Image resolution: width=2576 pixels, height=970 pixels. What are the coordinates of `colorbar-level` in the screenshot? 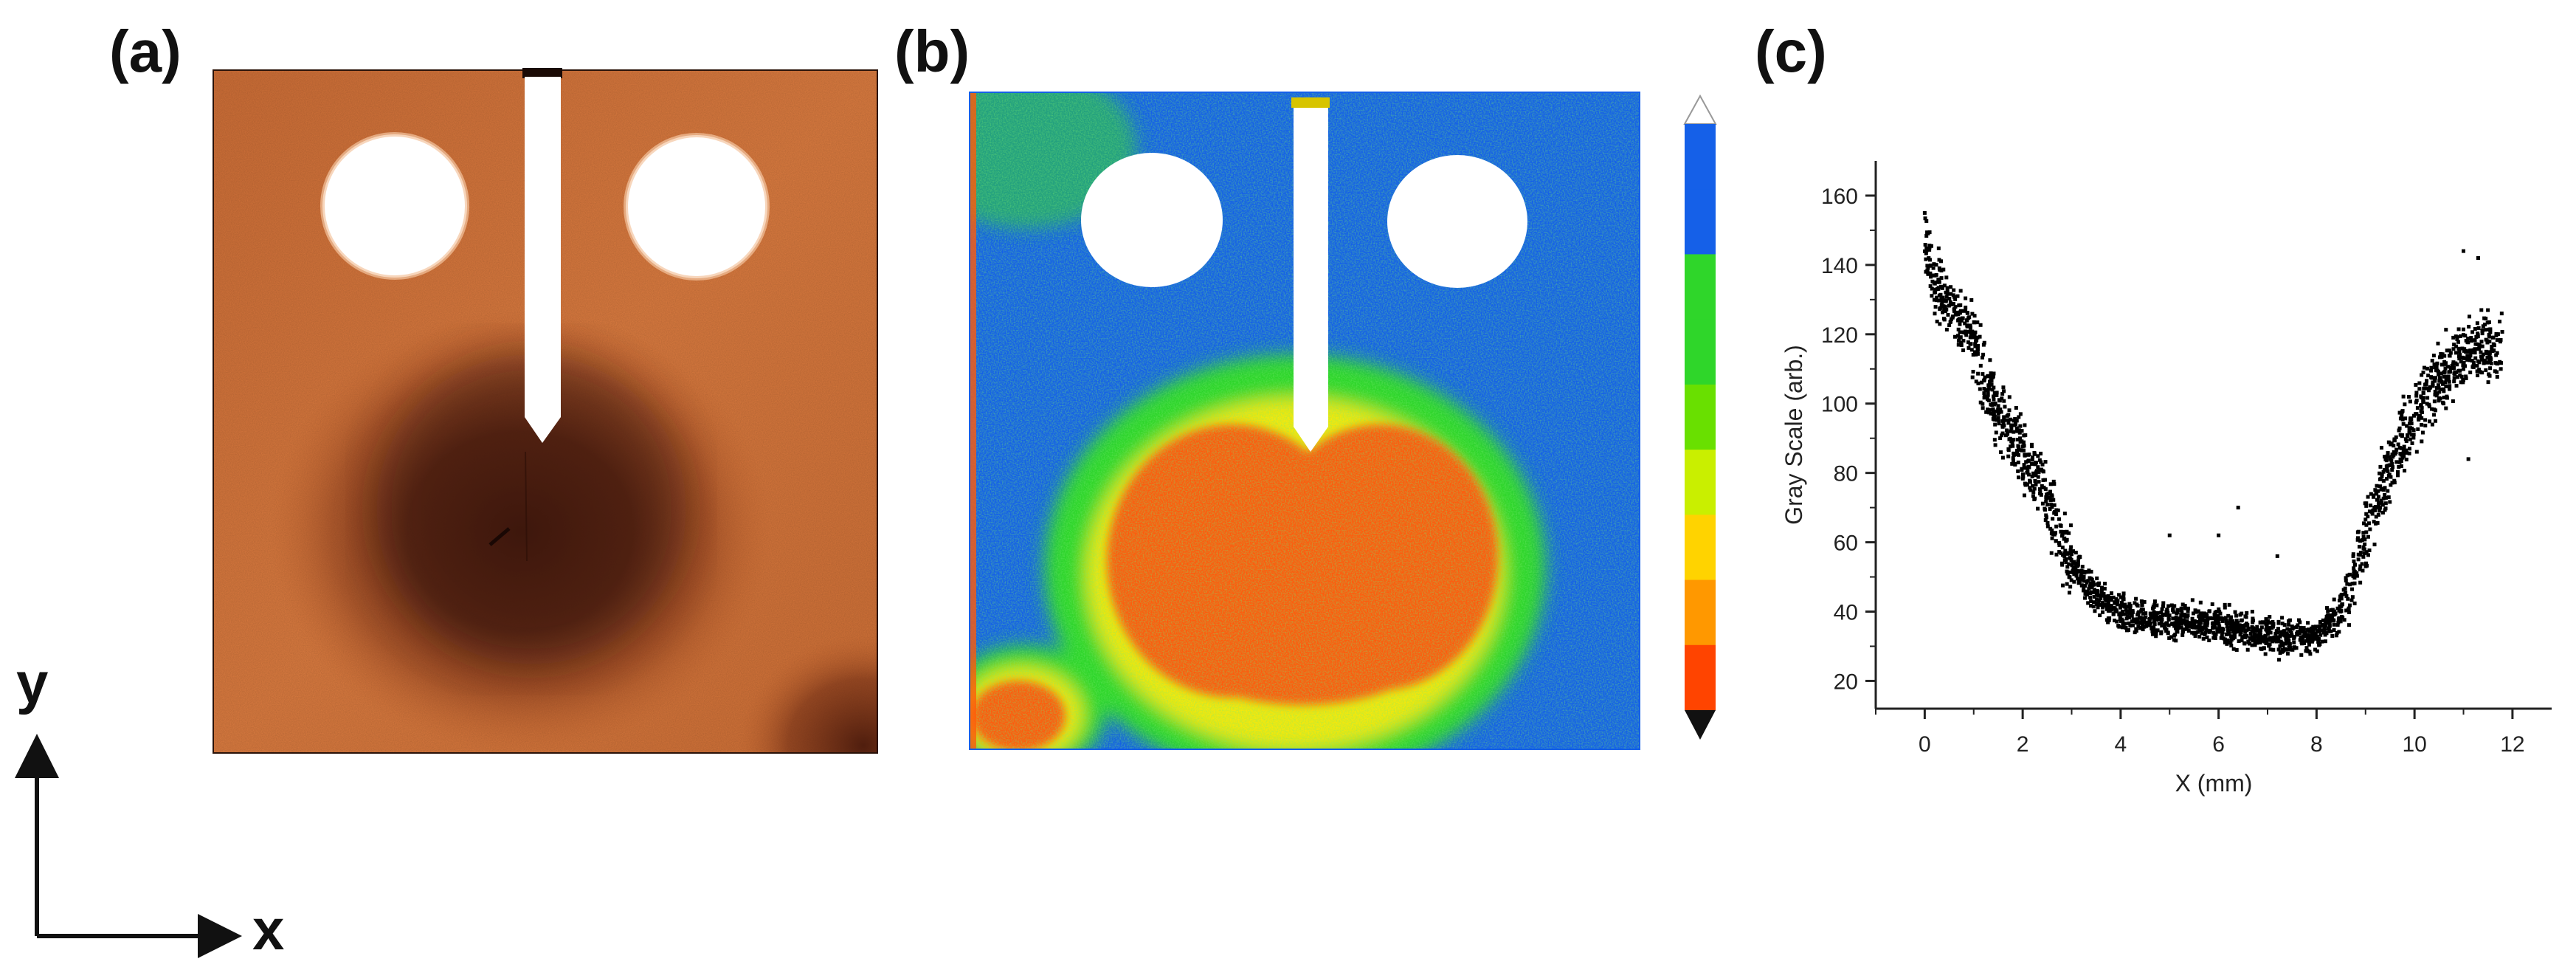 It's located at (1700, 678).